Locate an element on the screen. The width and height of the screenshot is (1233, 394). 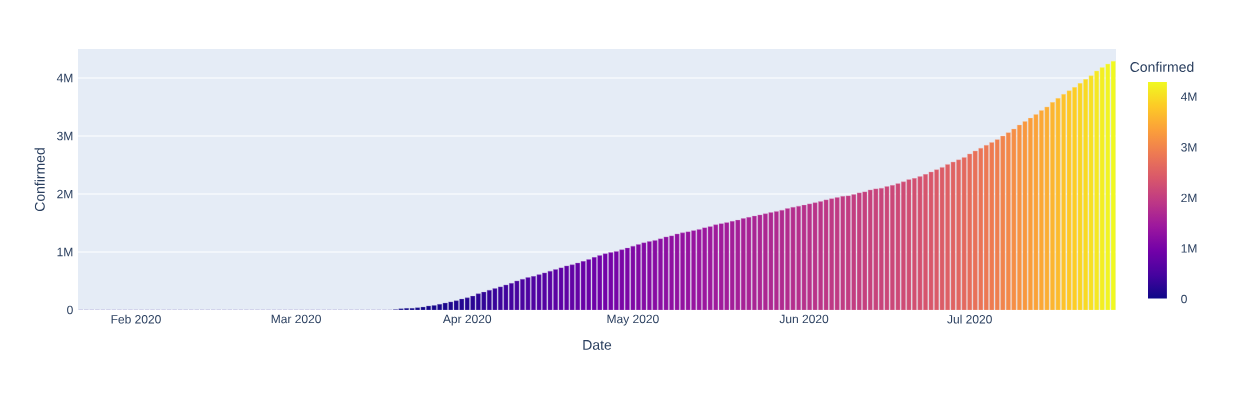
y-axis-title: Confirmed is located at coordinates (39, 180).